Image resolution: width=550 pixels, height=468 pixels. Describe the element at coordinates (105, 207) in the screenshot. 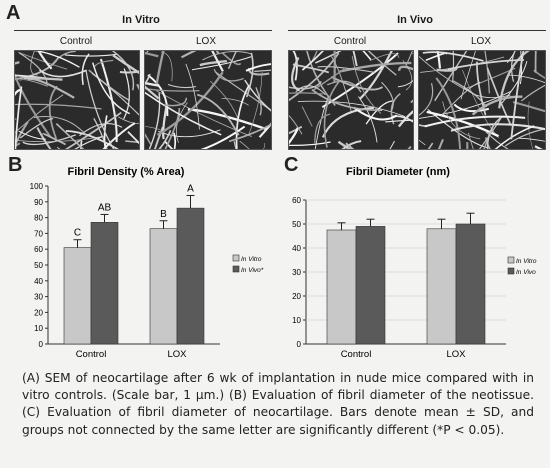

I see `significance-letter: AB` at that location.